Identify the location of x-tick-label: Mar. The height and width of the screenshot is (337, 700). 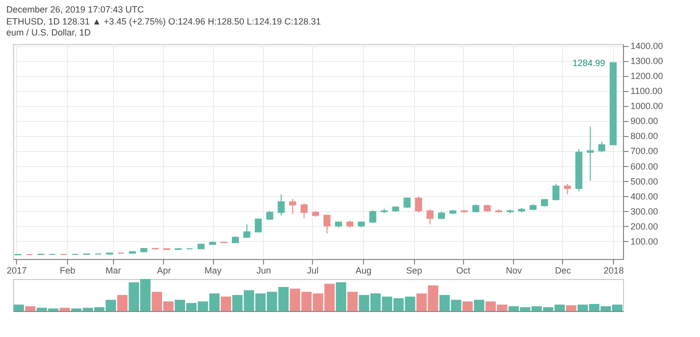
(114, 271).